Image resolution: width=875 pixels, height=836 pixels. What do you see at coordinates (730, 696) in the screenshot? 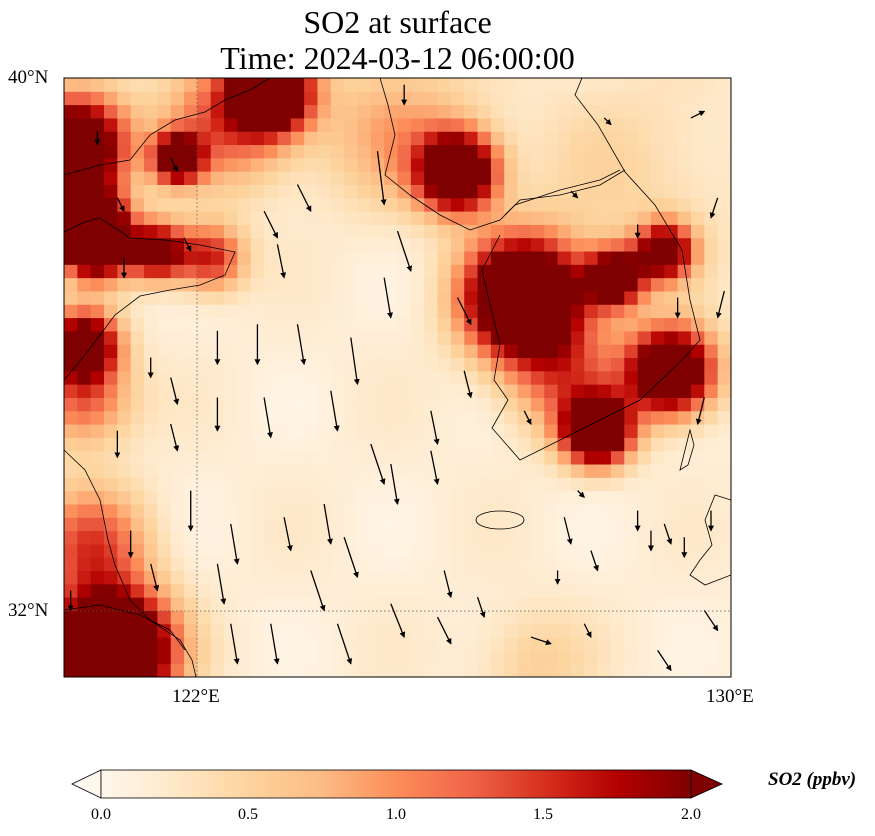
I see `xtick-label-130e: 130°E` at bounding box center [730, 696].